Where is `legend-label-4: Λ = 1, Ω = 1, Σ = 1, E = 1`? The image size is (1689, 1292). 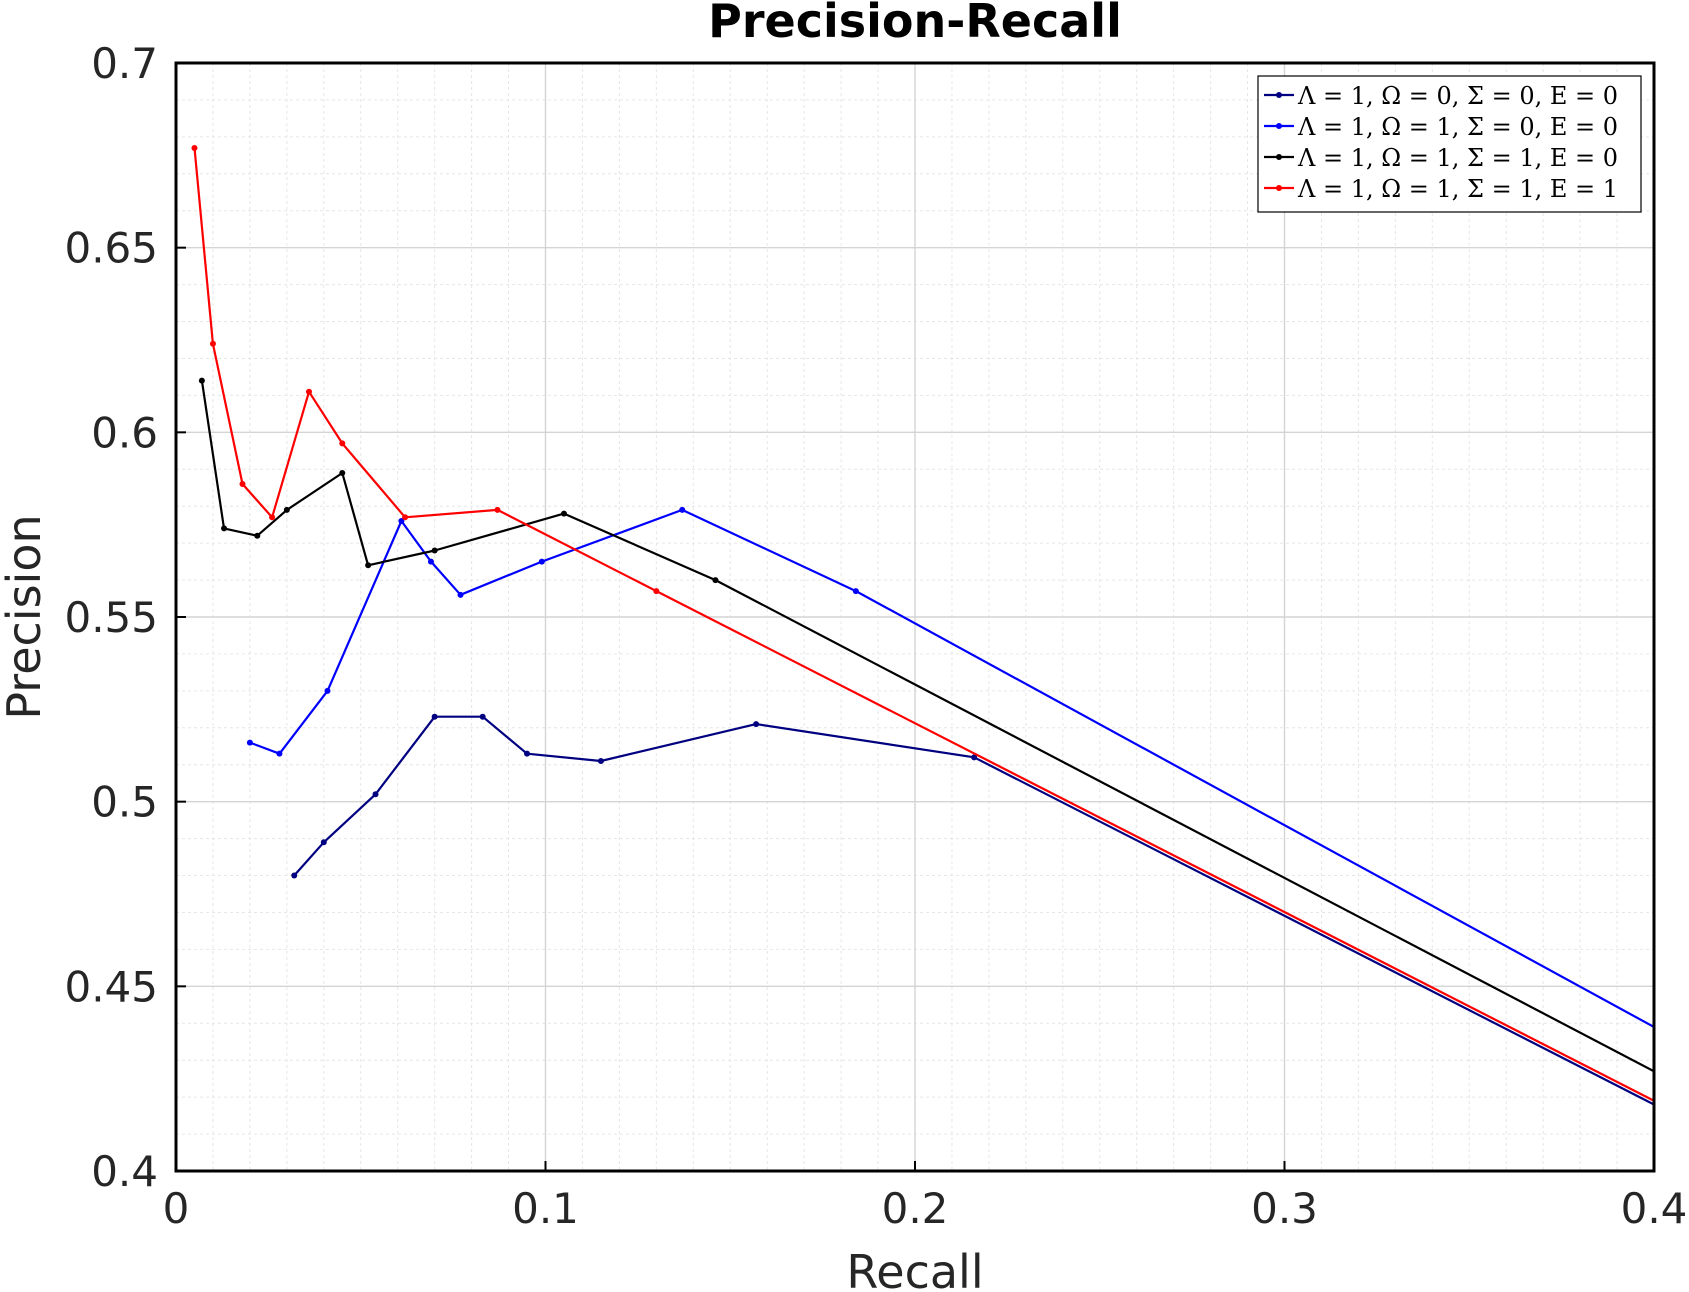
legend-label-4: Λ = 1, Ω = 1, Σ = 1, E = 1 is located at coordinates (1457, 189).